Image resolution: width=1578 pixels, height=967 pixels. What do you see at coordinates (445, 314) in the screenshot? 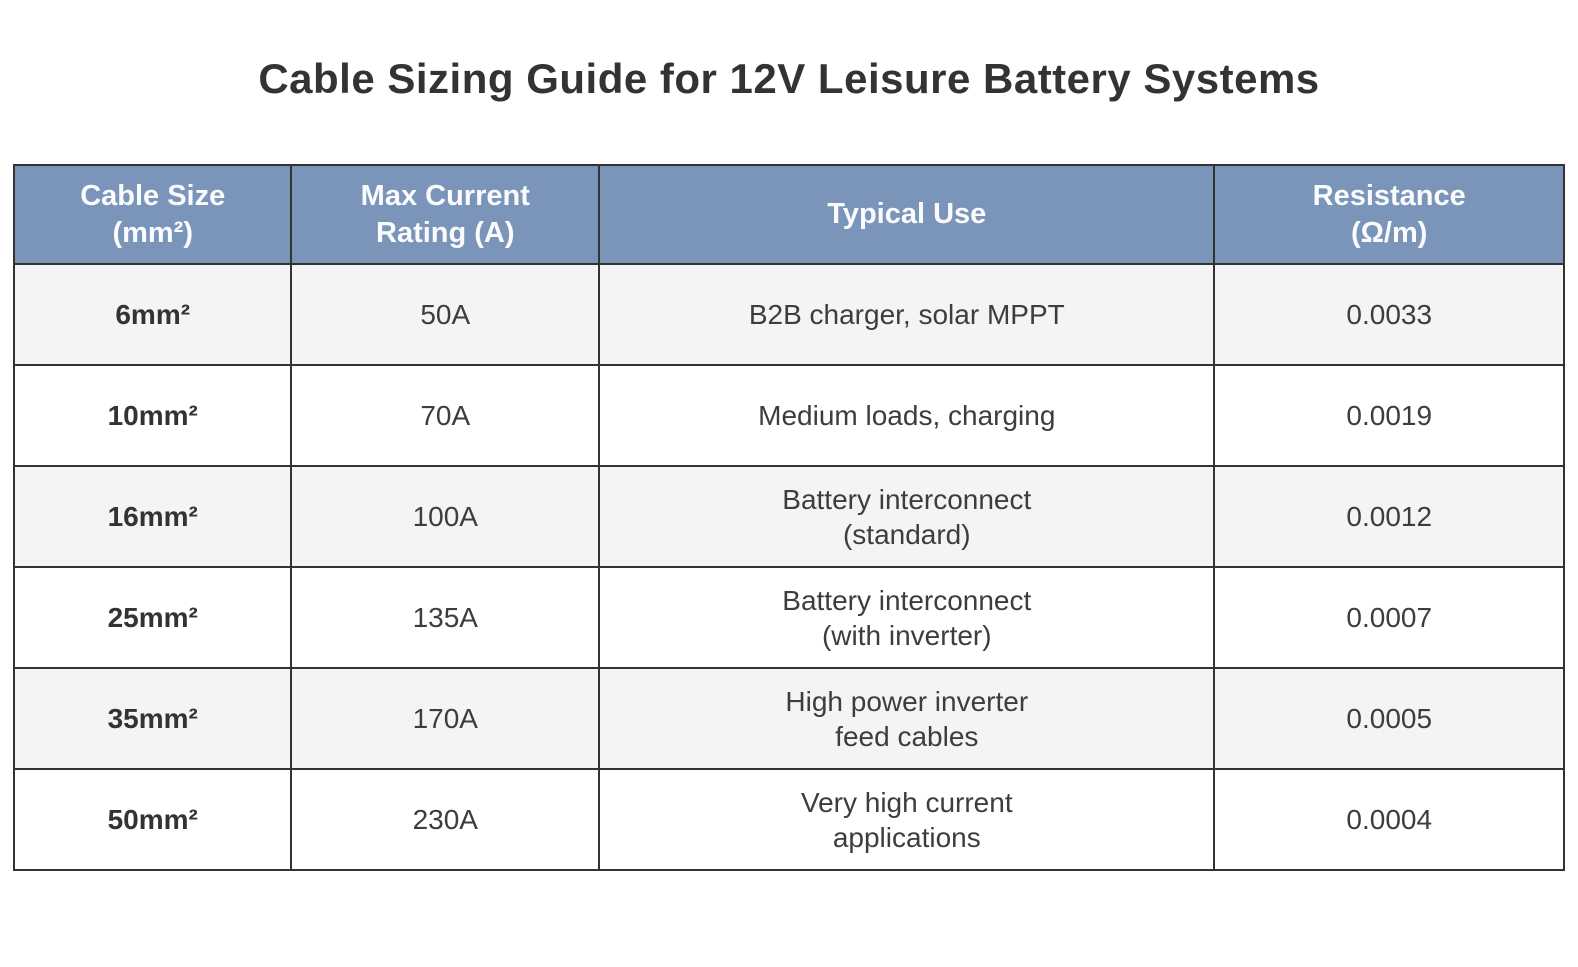
I see `cell-max-current: 50A` at bounding box center [445, 314].